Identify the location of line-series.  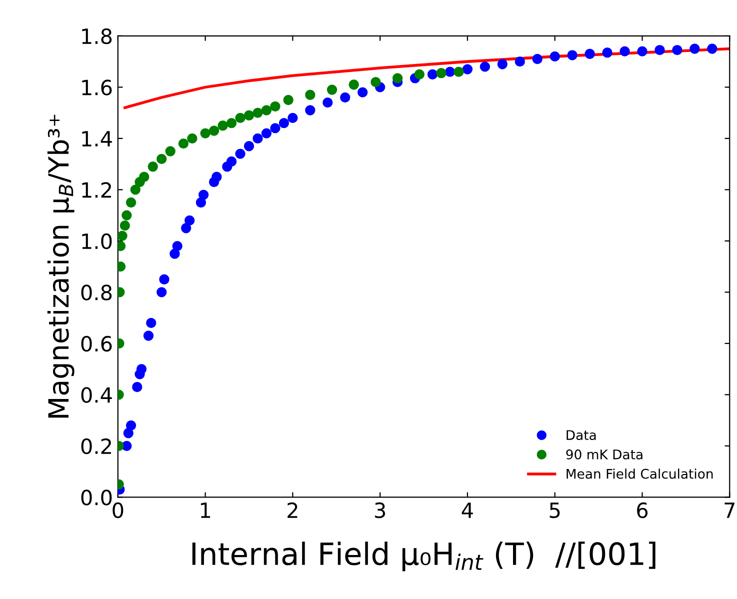
(427, 78).